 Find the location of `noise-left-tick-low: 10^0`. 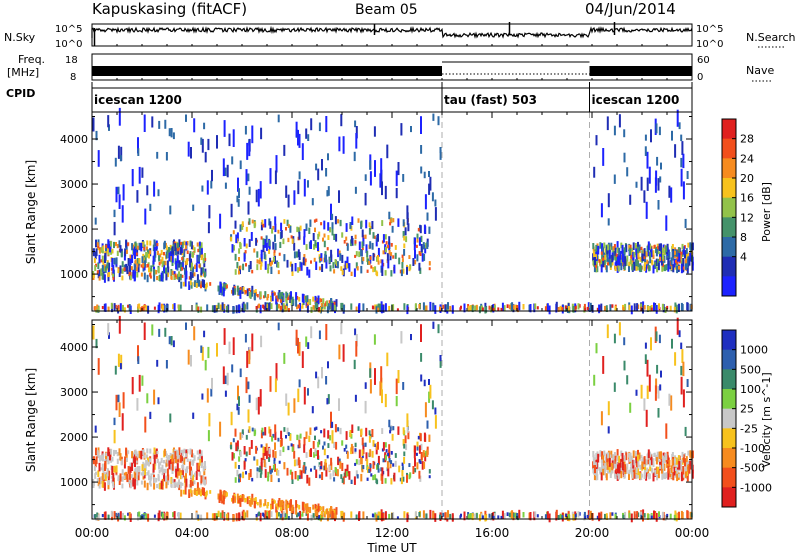

noise-left-tick-low: 10^0 is located at coordinates (68, 44).